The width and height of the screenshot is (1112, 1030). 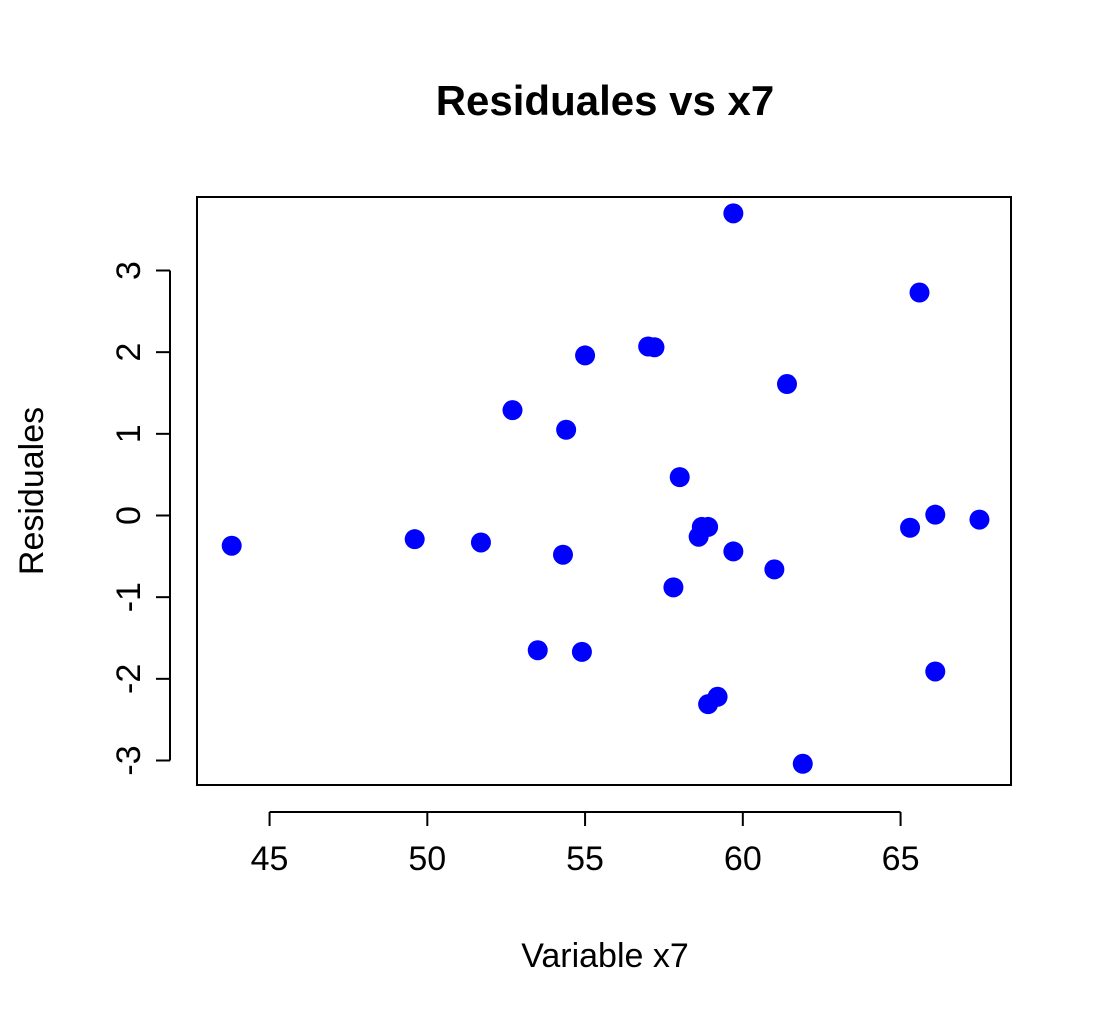 What do you see at coordinates (129, 679) in the screenshot?
I see `y-tick-label: -2` at bounding box center [129, 679].